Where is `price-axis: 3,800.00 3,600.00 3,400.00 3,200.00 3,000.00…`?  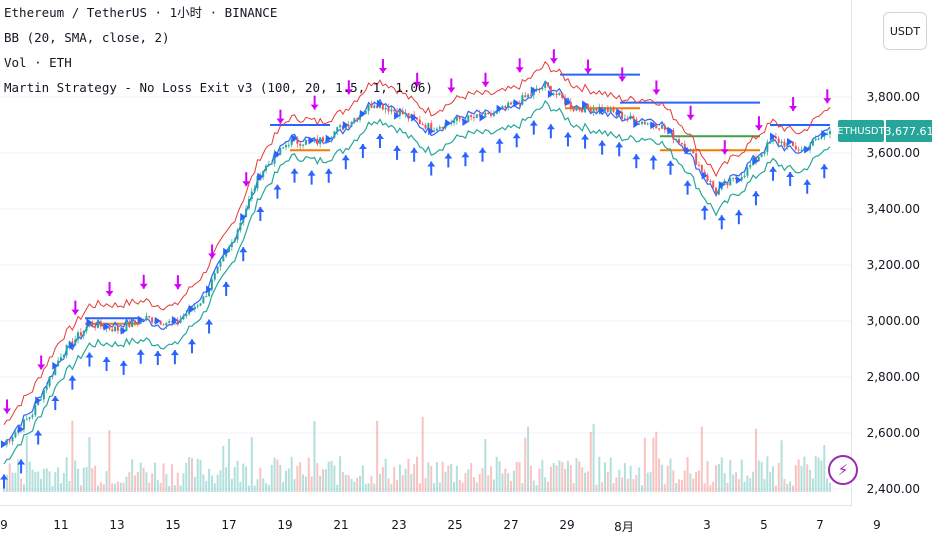 price-axis: 3,800.00 3,600.00 3,400.00 3,200.00 3,000.00… is located at coordinates (891, 252).